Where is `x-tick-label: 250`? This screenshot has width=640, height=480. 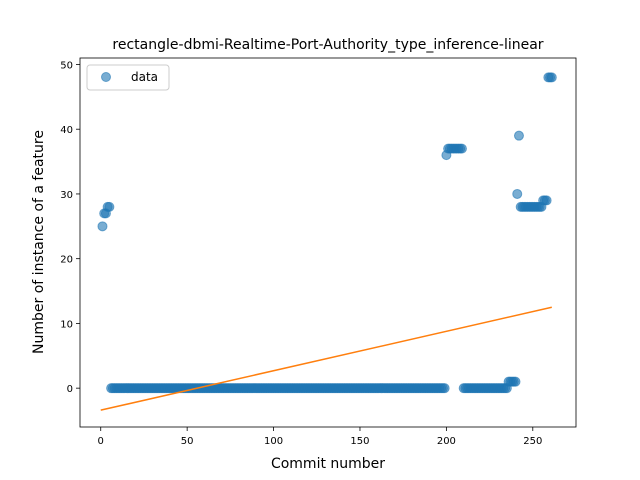
x-tick-label: 250 is located at coordinates (532, 441).